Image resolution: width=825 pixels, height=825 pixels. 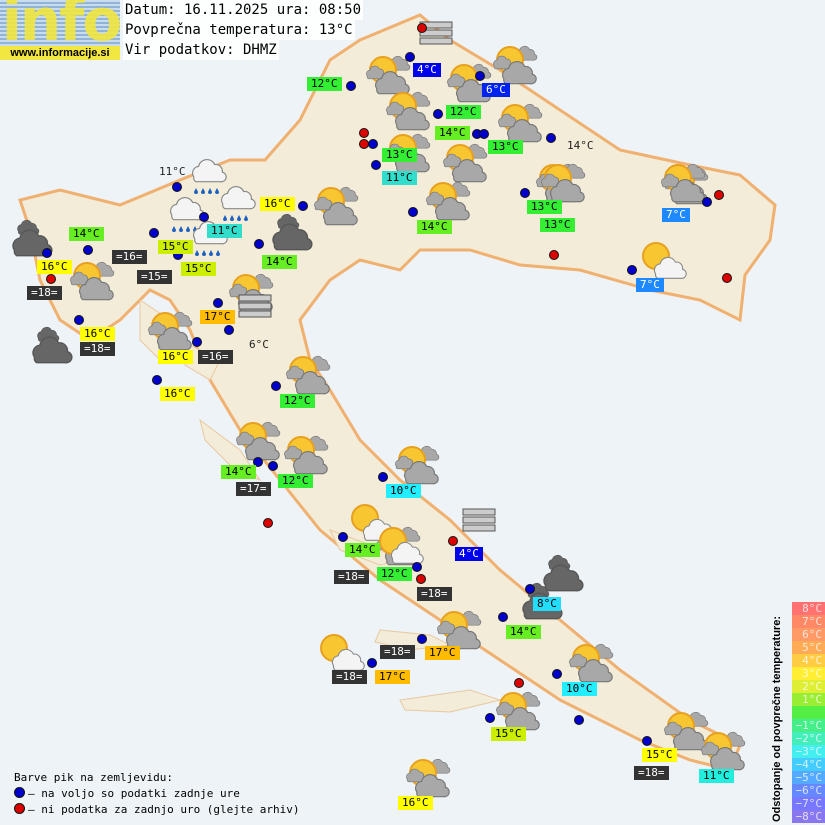 What do you see at coordinates (134, 793) in the screenshot?
I see `legend-available: – na voljo so podatki zadnje ure` at bounding box center [134, 793].